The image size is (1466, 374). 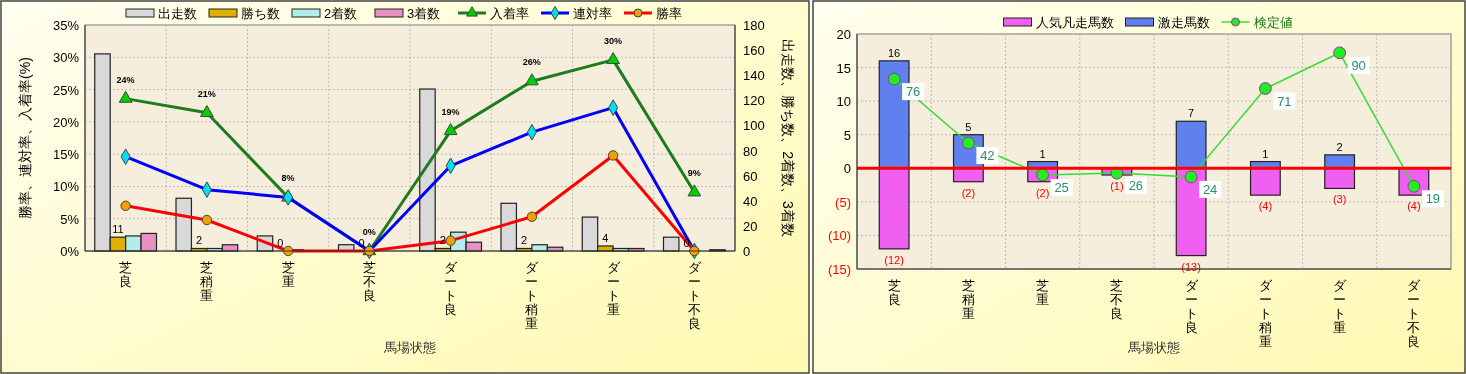 I want to click on y2-tick-label: 100, so click(x=754, y=126).